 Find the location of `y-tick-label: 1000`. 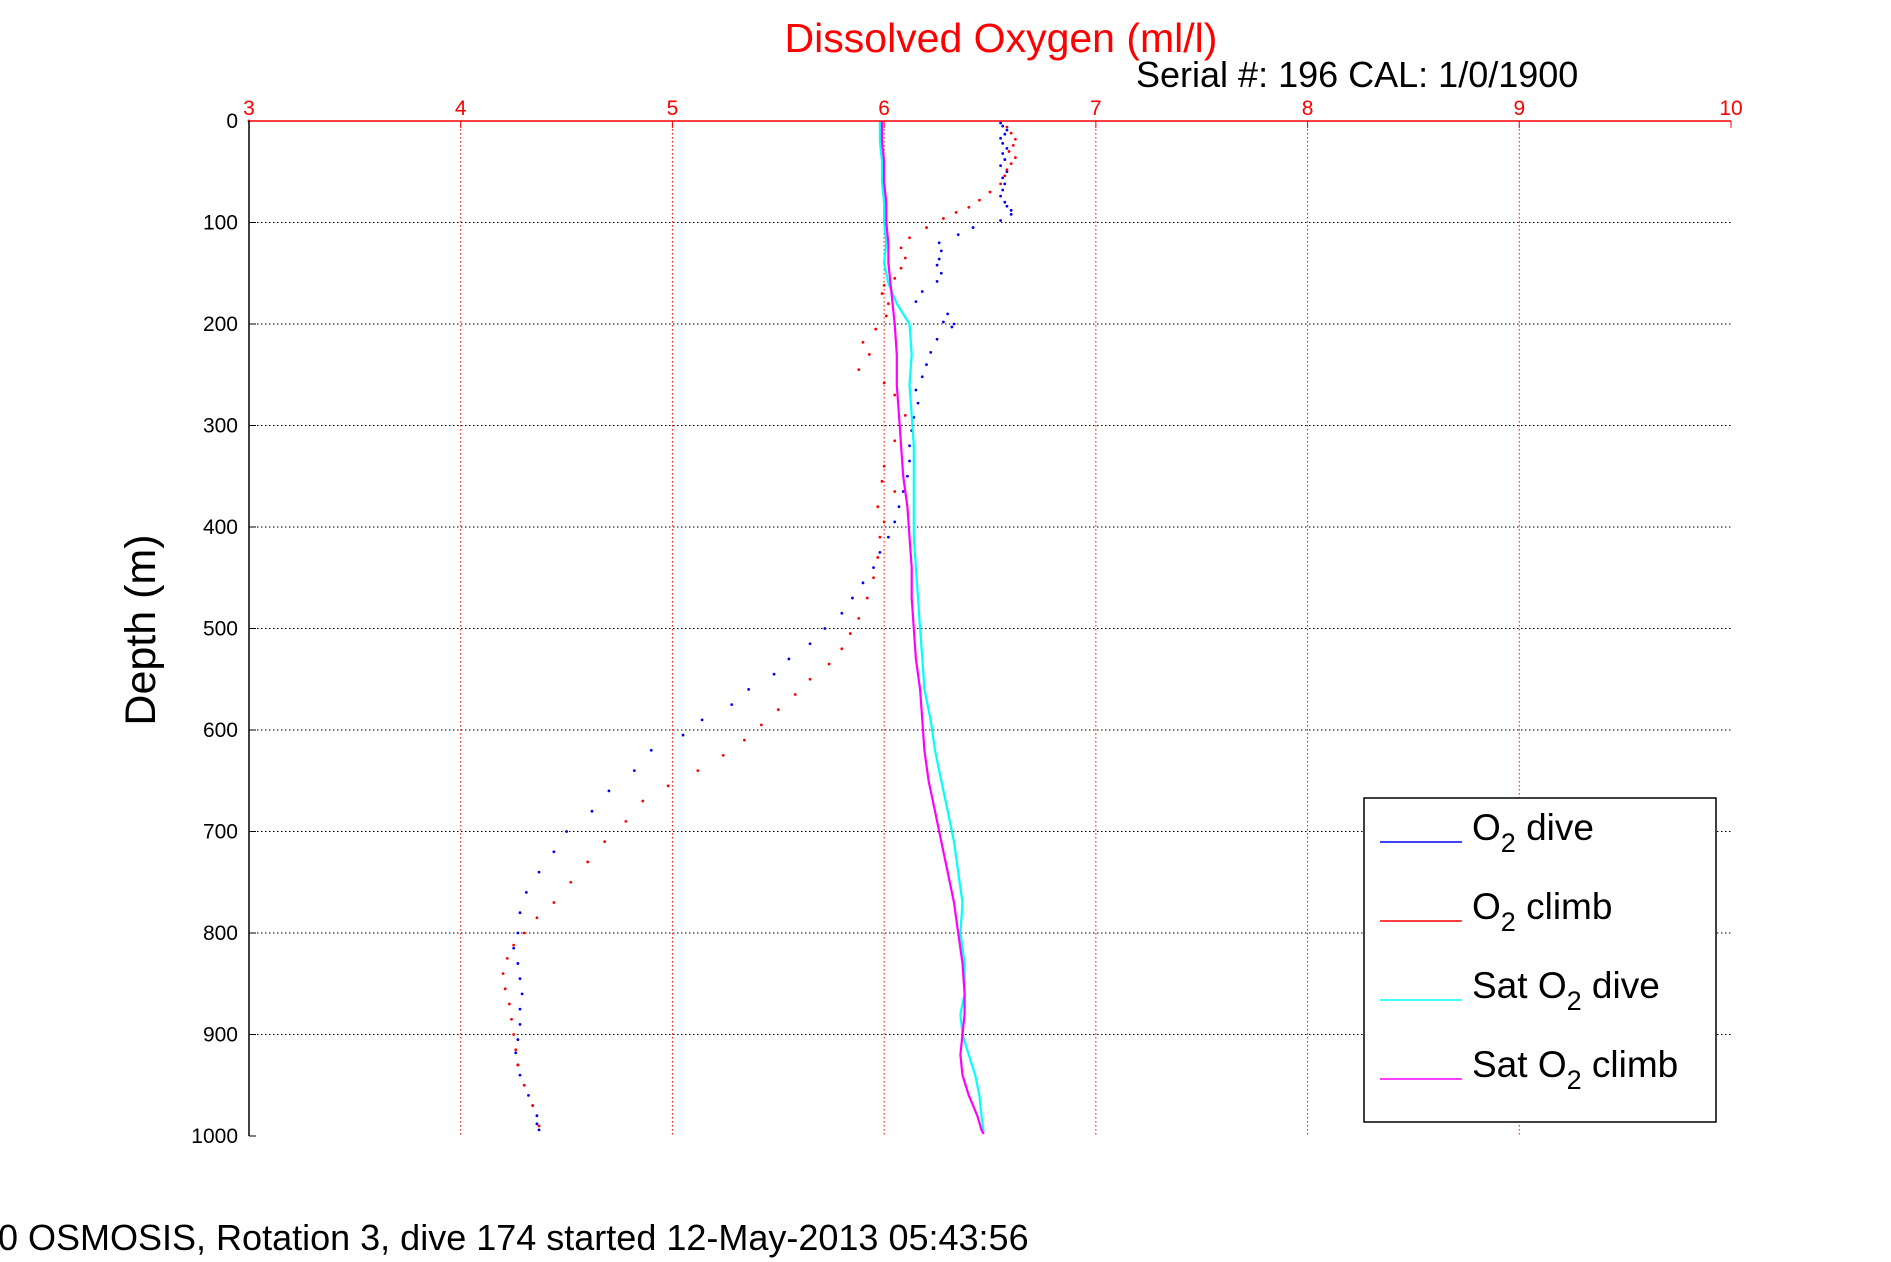

y-tick-label: 1000 is located at coordinates (214, 1136).